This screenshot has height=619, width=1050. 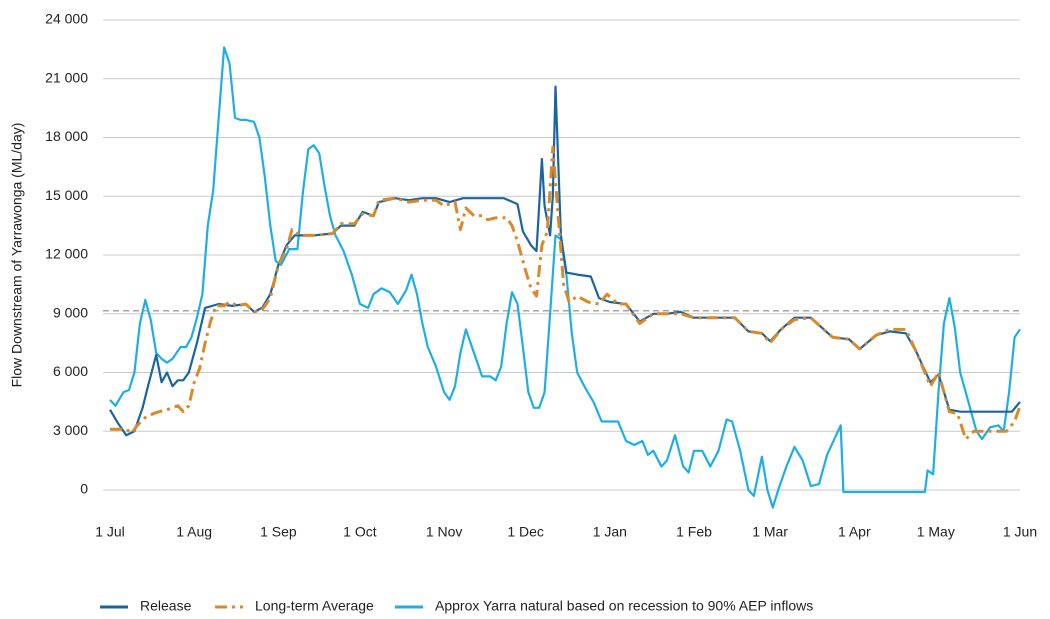 What do you see at coordinates (70, 371) in the screenshot?
I see `y-tick-label: 6 000` at bounding box center [70, 371].